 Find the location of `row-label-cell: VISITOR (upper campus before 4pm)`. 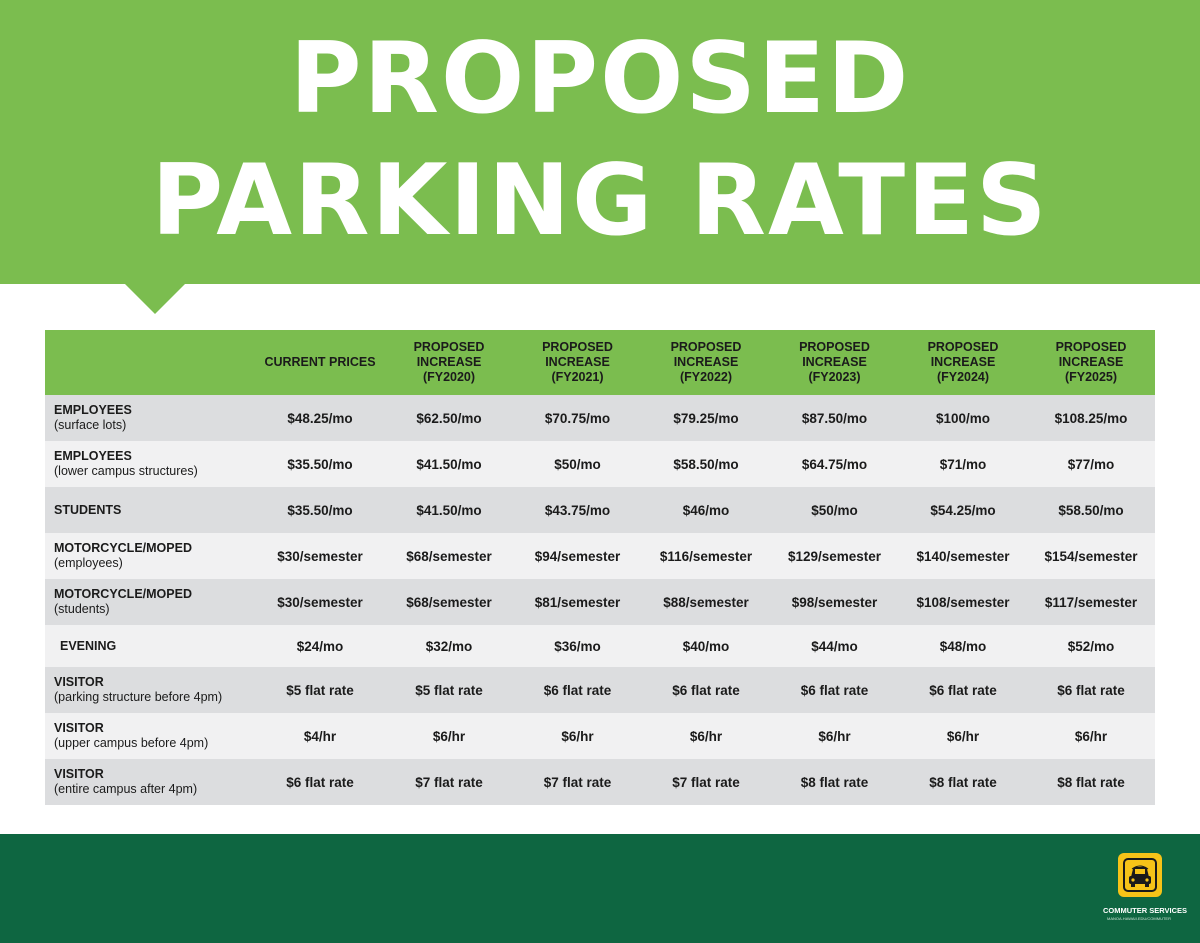

row-label-cell: VISITOR (upper campus before 4pm) is located at coordinates (150, 736).